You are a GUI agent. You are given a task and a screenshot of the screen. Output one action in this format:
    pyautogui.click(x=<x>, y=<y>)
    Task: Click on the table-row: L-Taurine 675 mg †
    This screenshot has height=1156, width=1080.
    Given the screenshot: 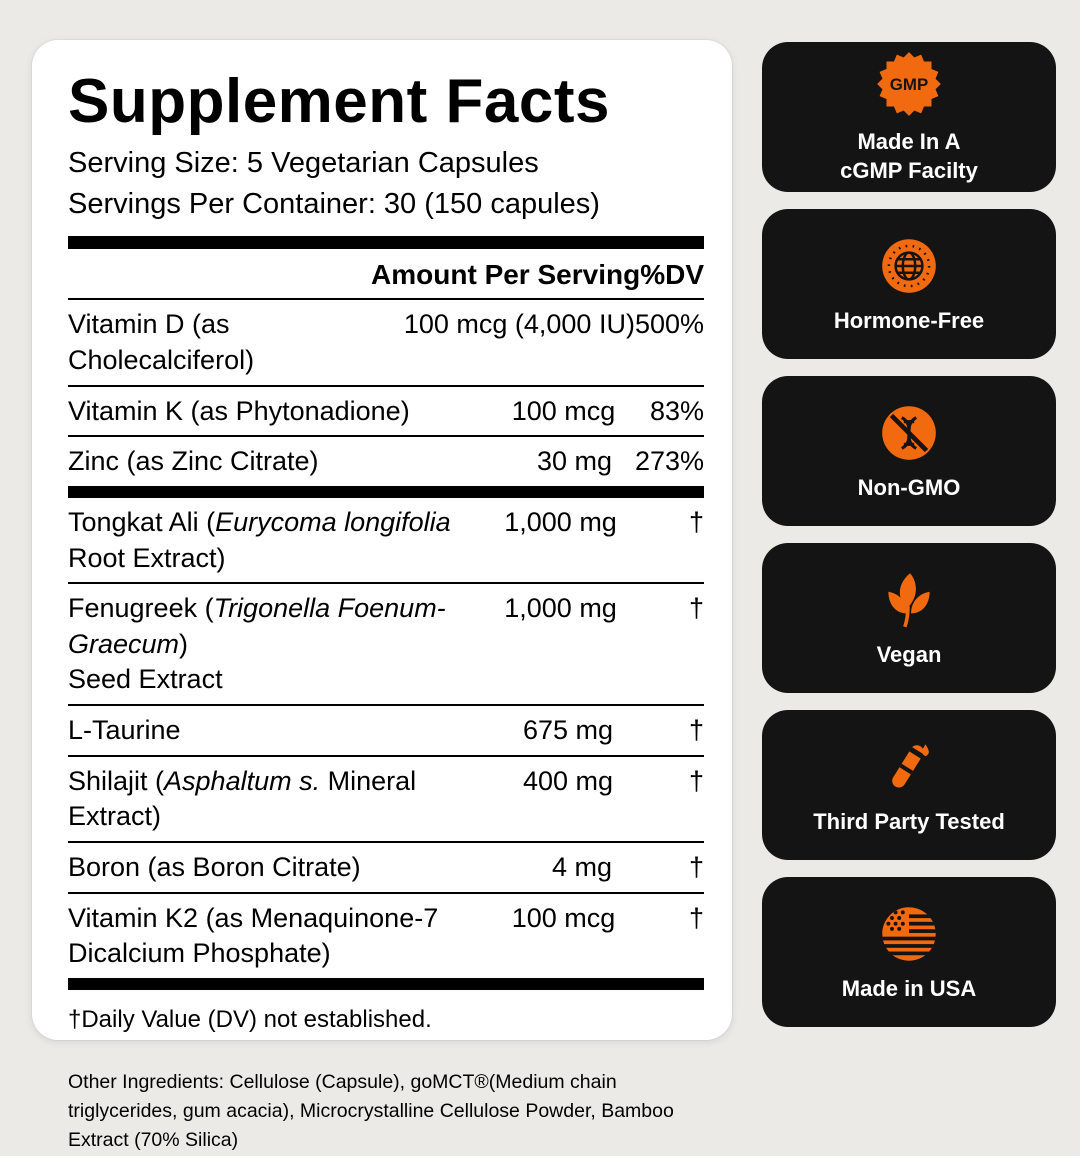 What is the action you would take?
    pyautogui.click(x=386, y=731)
    